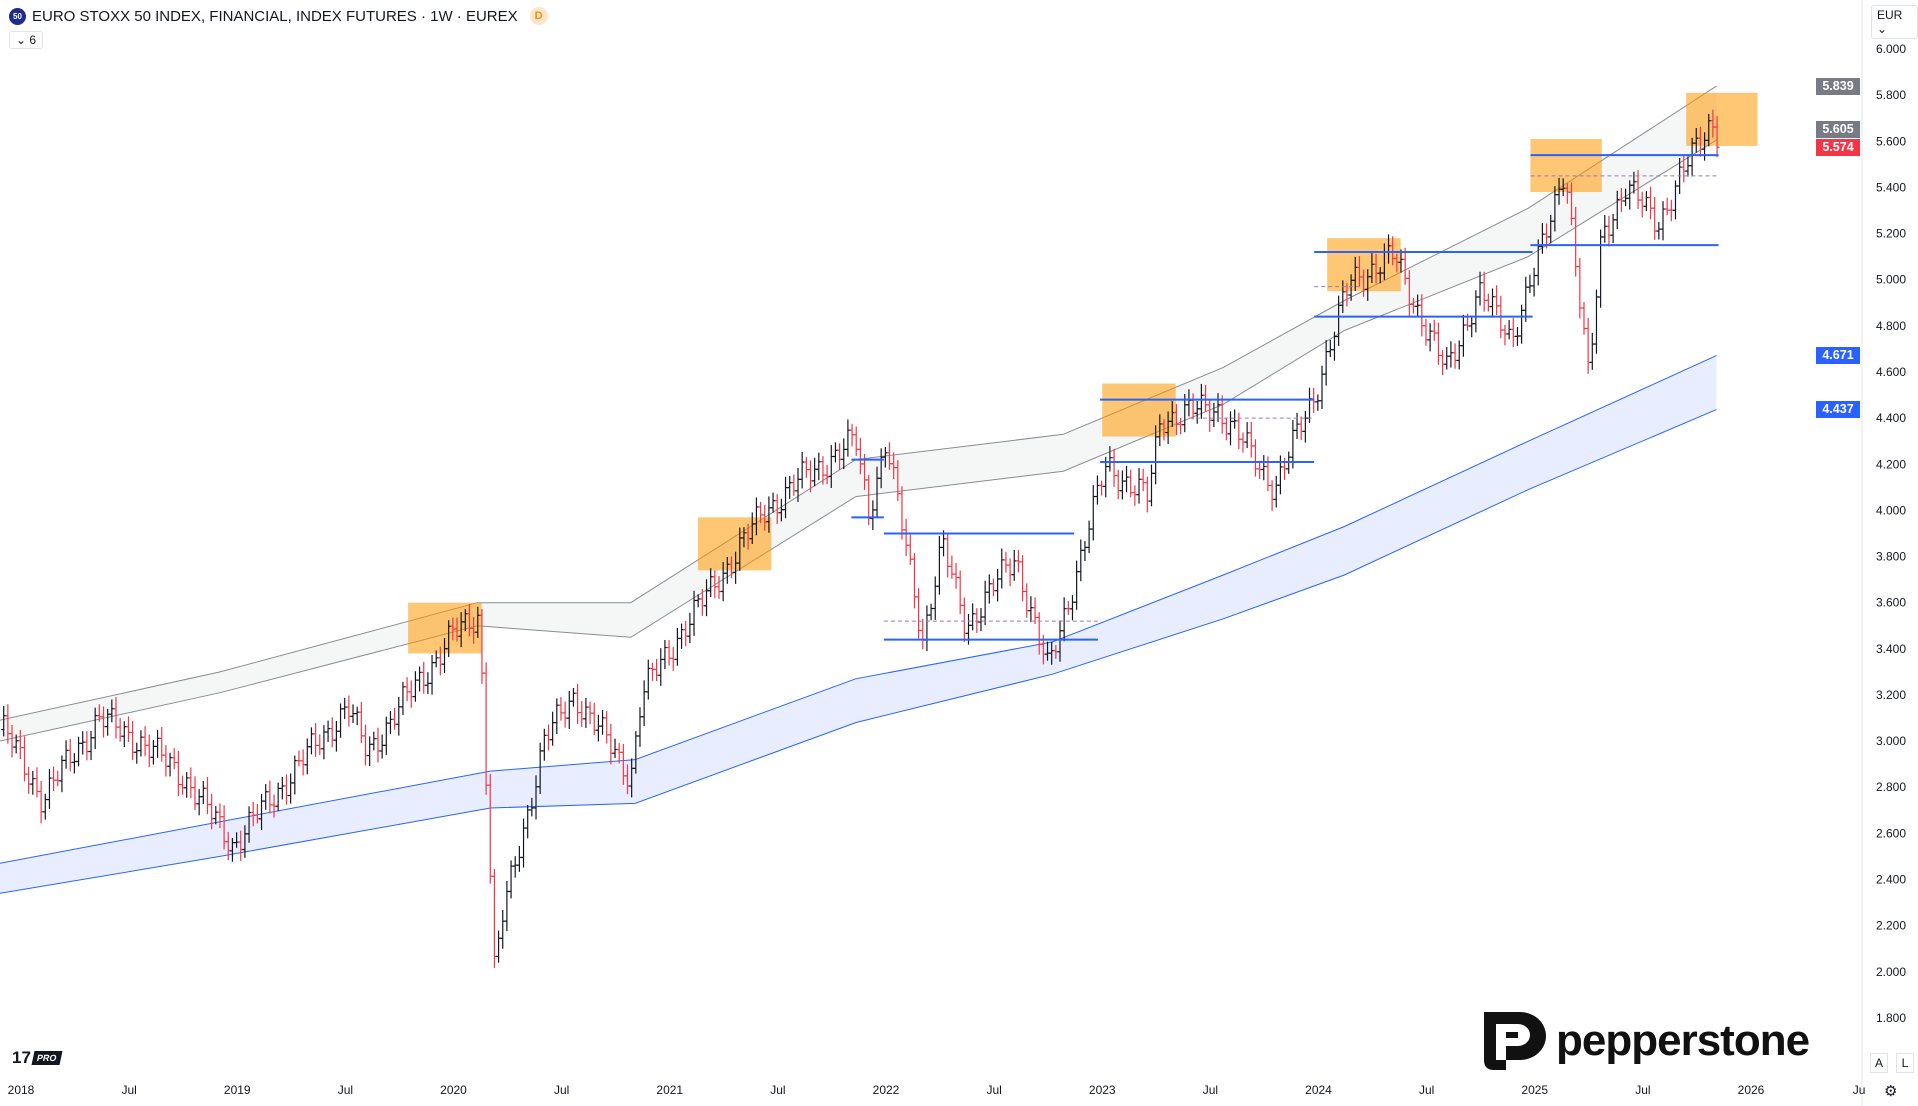 Image resolution: width=1918 pixels, height=1106 pixels. What do you see at coordinates (1891, 741) in the screenshot?
I see `y-tick-label: 3.000` at bounding box center [1891, 741].